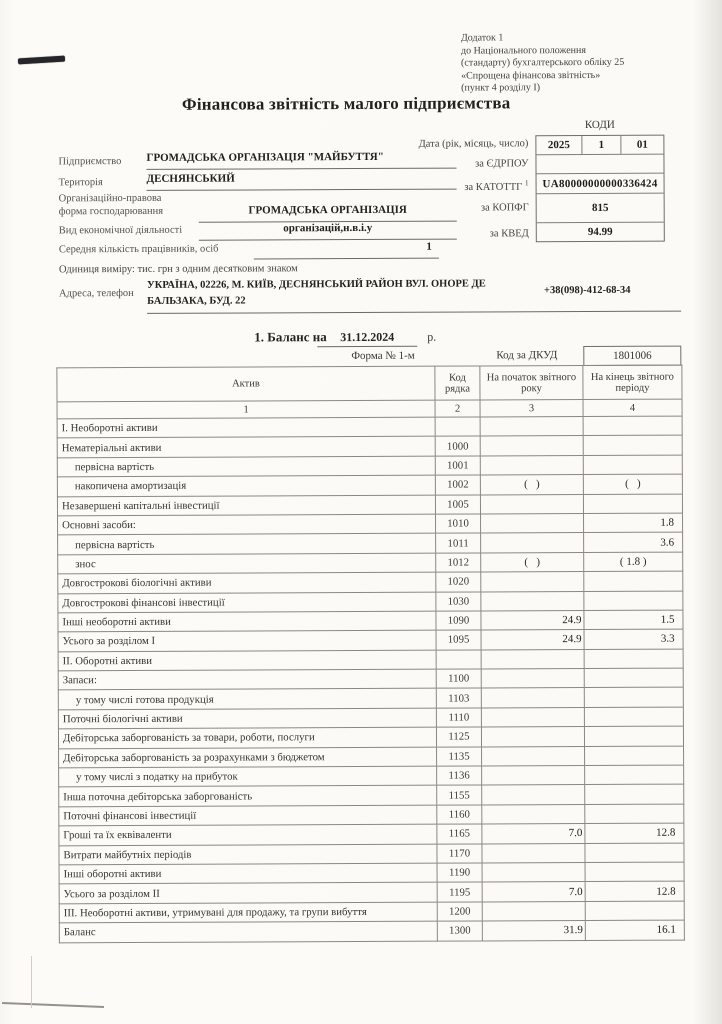 This screenshot has height=1024, width=722. What do you see at coordinates (247, 777) in the screenshot?
I see `row-label: у тому числі з податку на прибуток` at bounding box center [247, 777].